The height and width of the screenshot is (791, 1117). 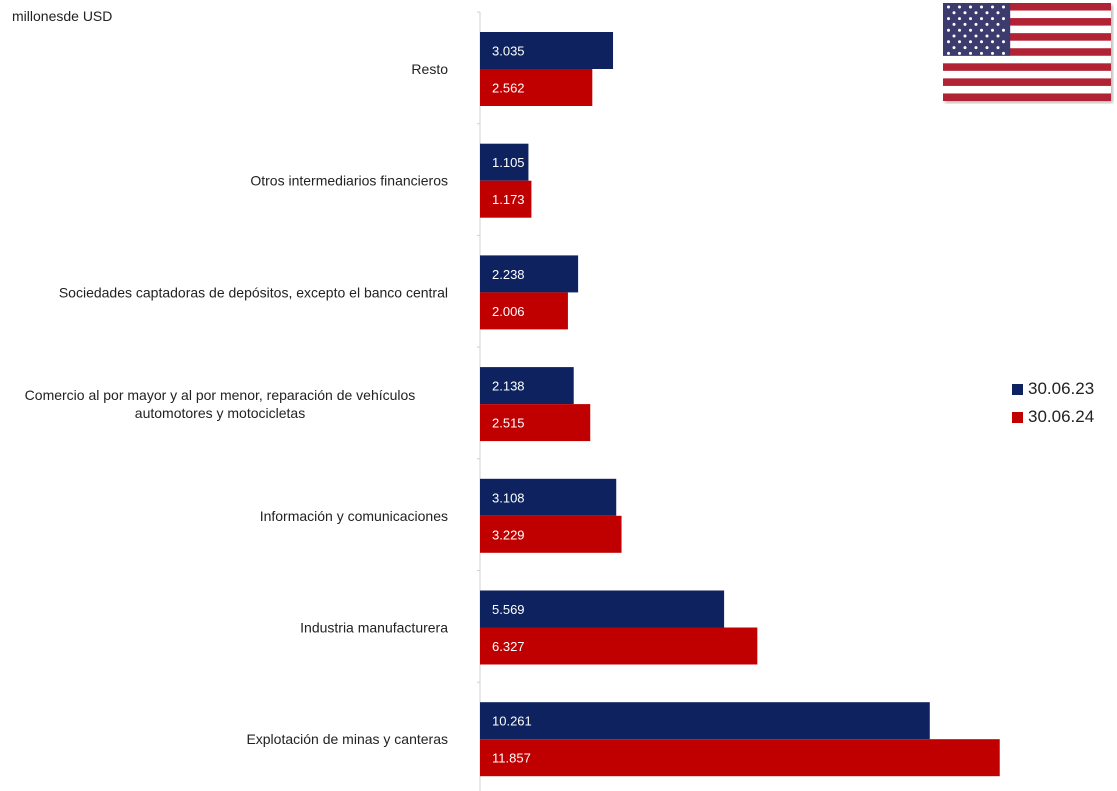 I want to click on data-label: 2.562, so click(x=508, y=88).